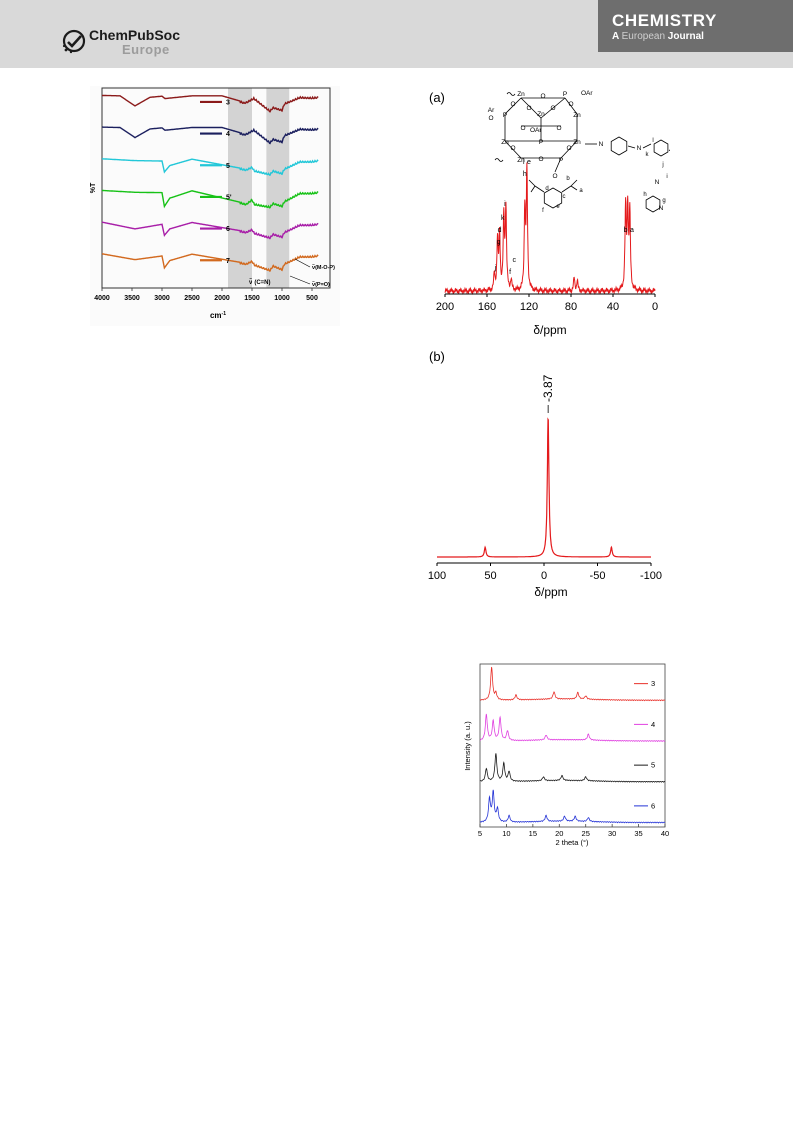 The height and width of the screenshot is (1121, 793). Describe the element at coordinates (653, 805) in the screenshot. I see `pxrd-legend-label: 6` at that location.